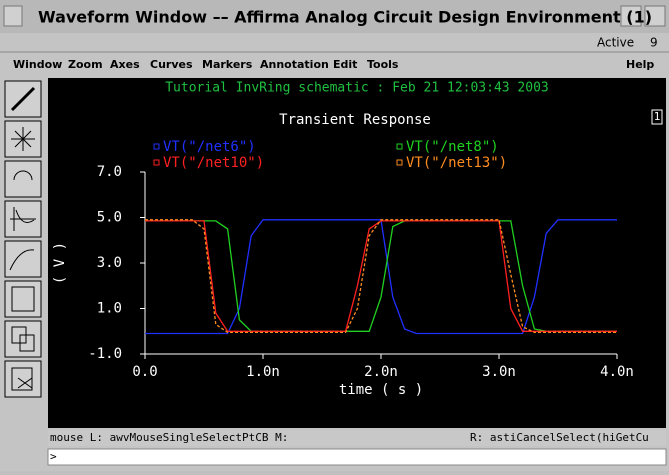 The width and height of the screenshot is (669, 475). What do you see at coordinates (37, 64) in the screenshot?
I see `menu-item: Window` at bounding box center [37, 64].